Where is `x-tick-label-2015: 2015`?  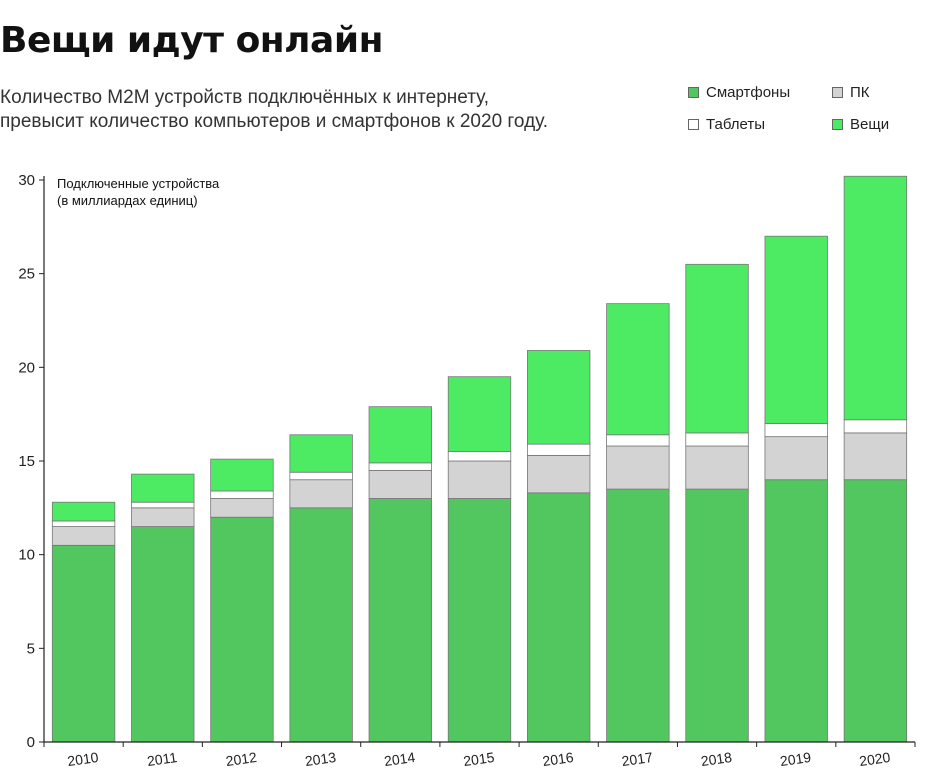 x-tick-label-2015: 2015 is located at coordinates (478, 759).